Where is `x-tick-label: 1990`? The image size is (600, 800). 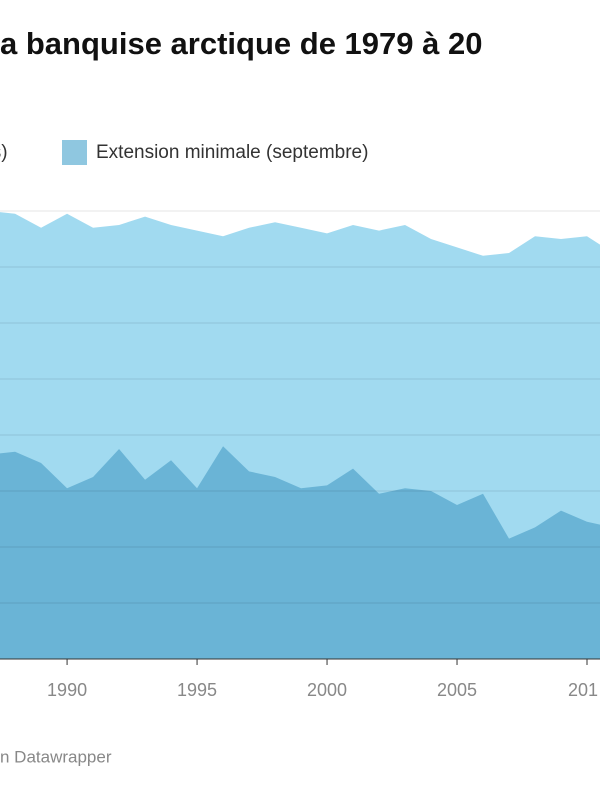 x-tick-label: 1990 is located at coordinates (67, 690).